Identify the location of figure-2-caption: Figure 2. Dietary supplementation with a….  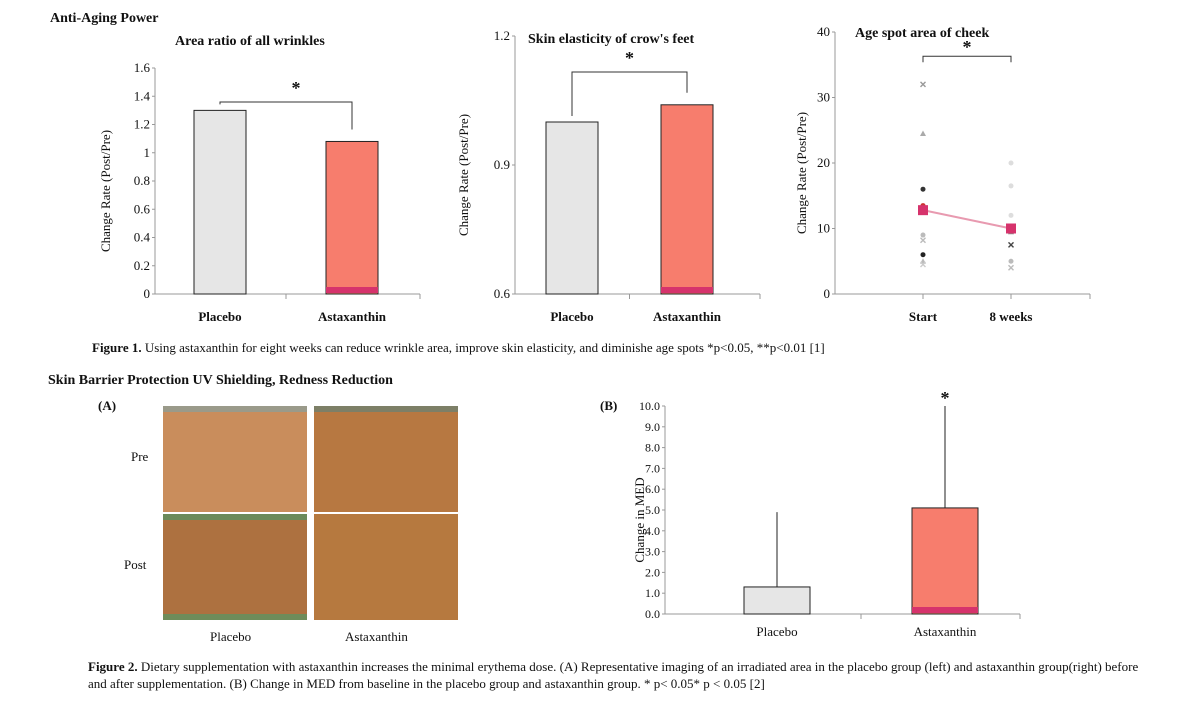
(618, 675).